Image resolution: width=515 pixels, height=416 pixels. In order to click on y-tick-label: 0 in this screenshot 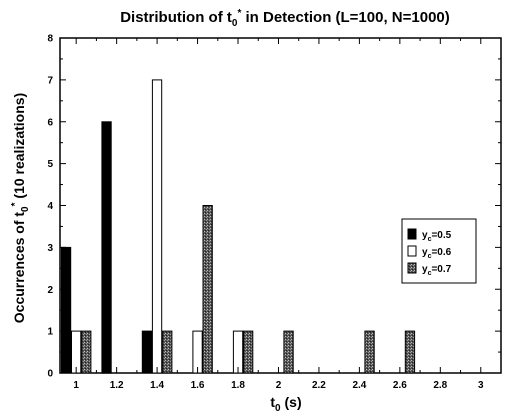, I will do `click(50, 374)`.